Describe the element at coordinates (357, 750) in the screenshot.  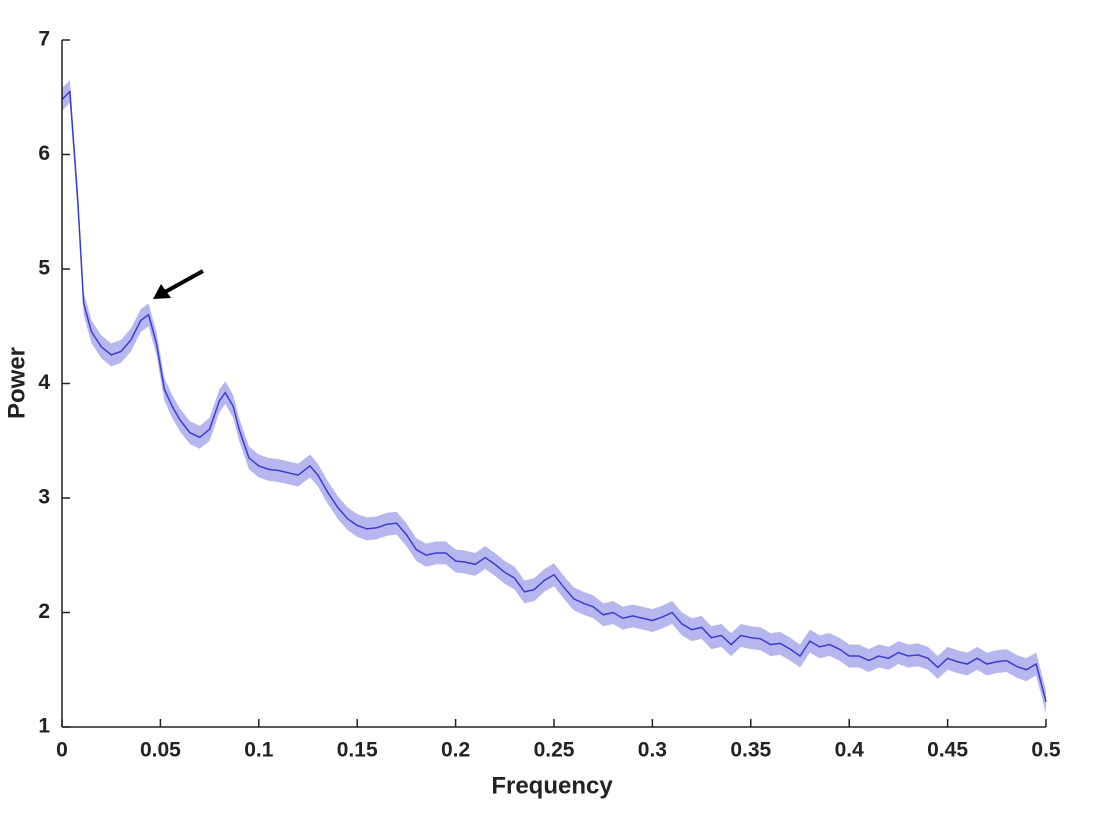
I see `x-tick-label: 0.15` at that location.